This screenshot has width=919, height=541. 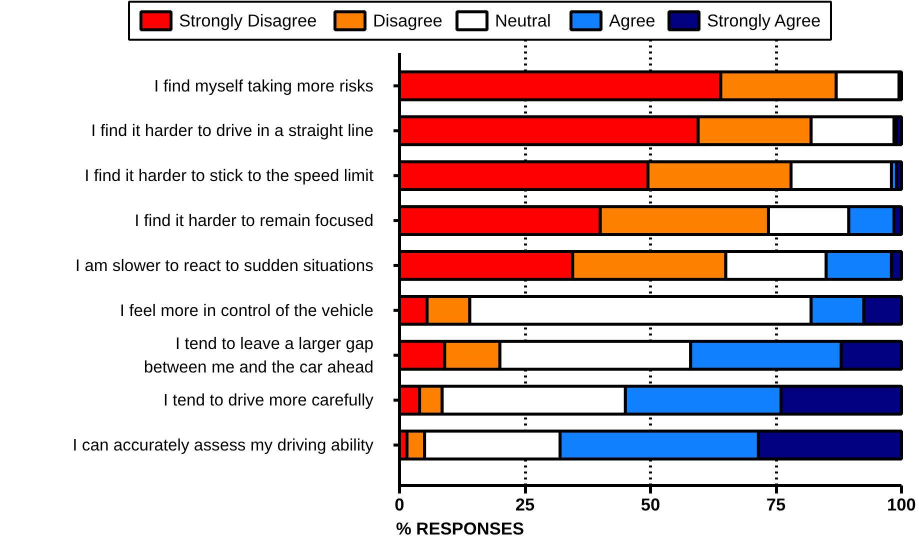 I want to click on x-tick-label: 0, so click(x=399, y=504).